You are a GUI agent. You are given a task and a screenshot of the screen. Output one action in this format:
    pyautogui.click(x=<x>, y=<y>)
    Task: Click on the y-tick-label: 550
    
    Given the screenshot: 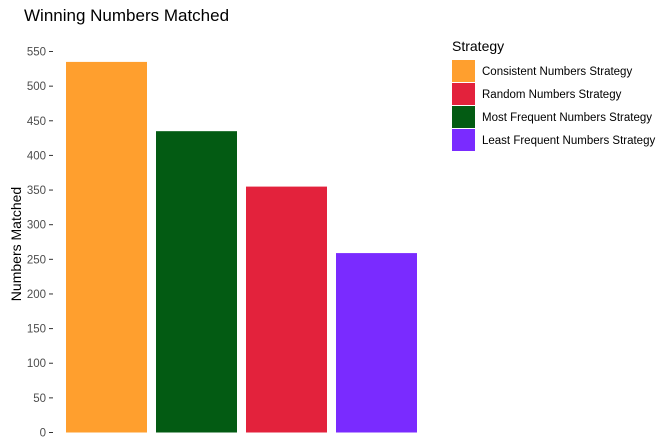 What is the action you would take?
    pyautogui.click(x=36, y=53)
    